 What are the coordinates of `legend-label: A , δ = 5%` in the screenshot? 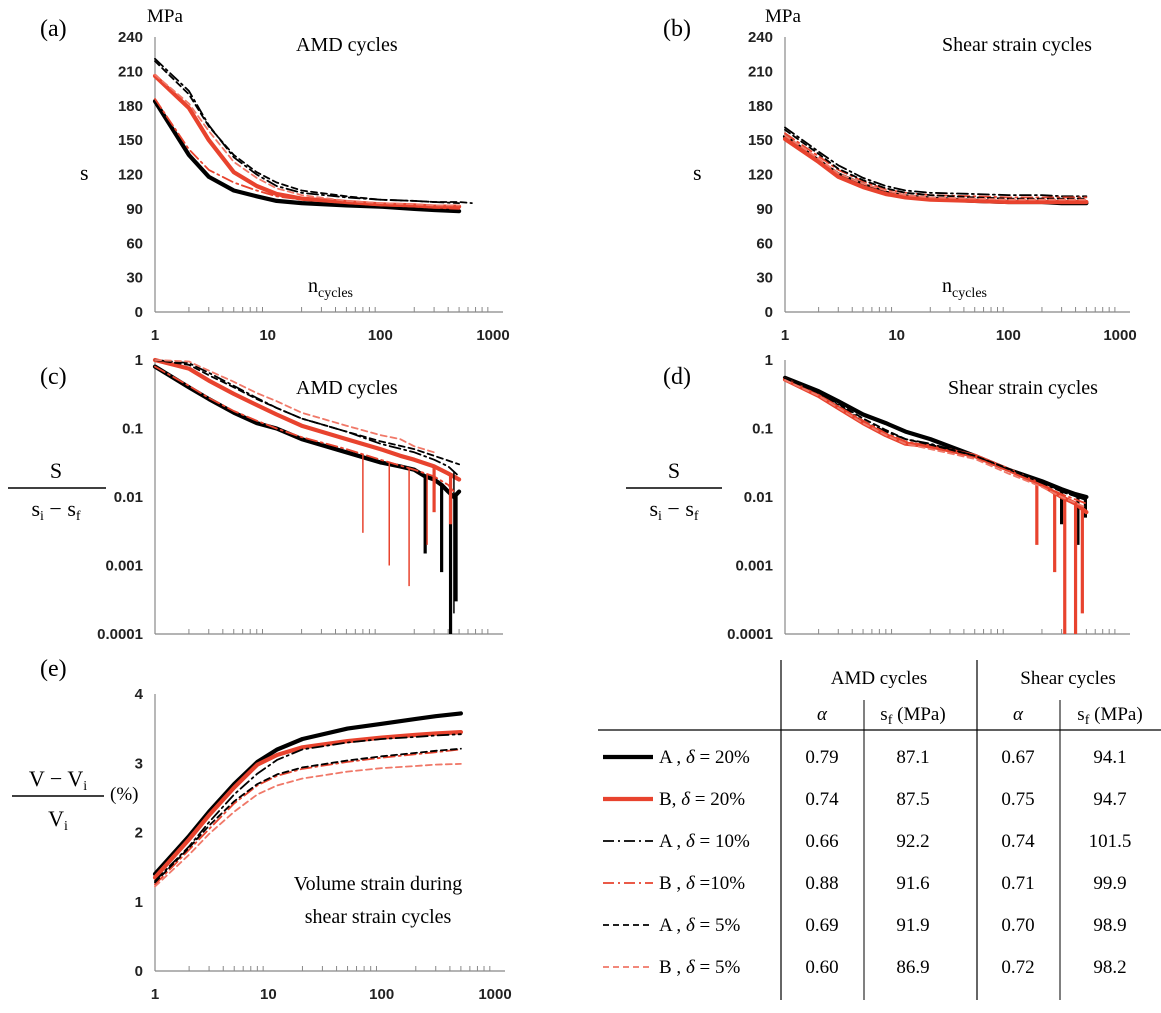 It's located at (699, 925).